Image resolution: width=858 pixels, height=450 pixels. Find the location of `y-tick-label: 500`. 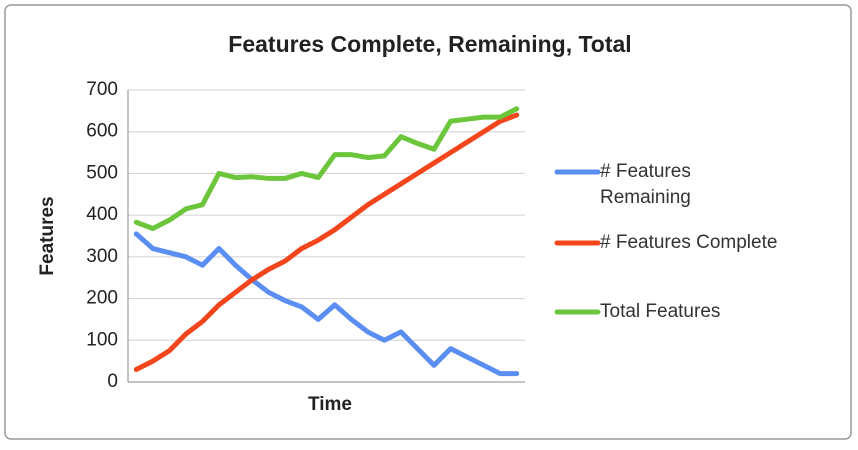

y-tick-label: 500 is located at coordinates (102, 172).